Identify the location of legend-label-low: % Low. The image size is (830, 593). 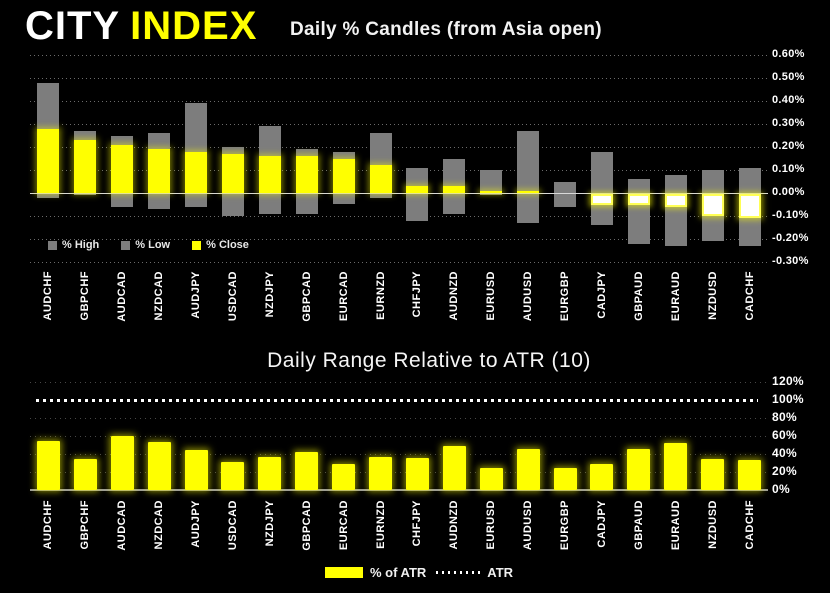
(153, 245).